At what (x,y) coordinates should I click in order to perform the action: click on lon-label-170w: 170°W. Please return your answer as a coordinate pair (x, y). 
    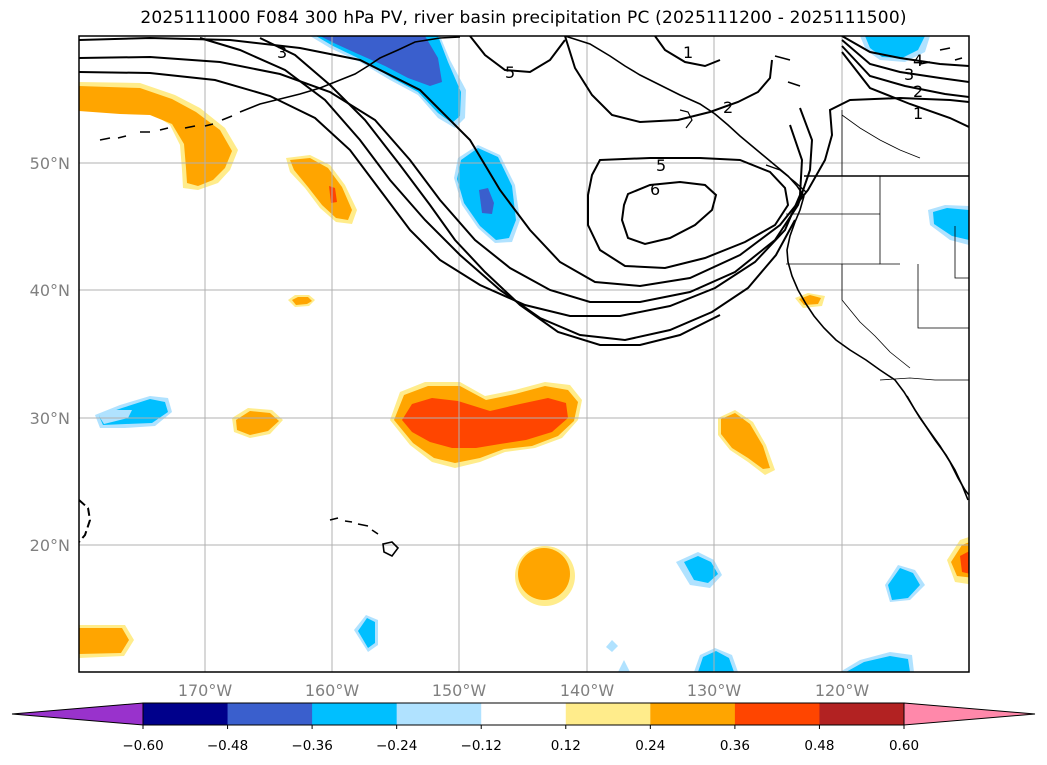
    Looking at the image, I should click on (205, 690).